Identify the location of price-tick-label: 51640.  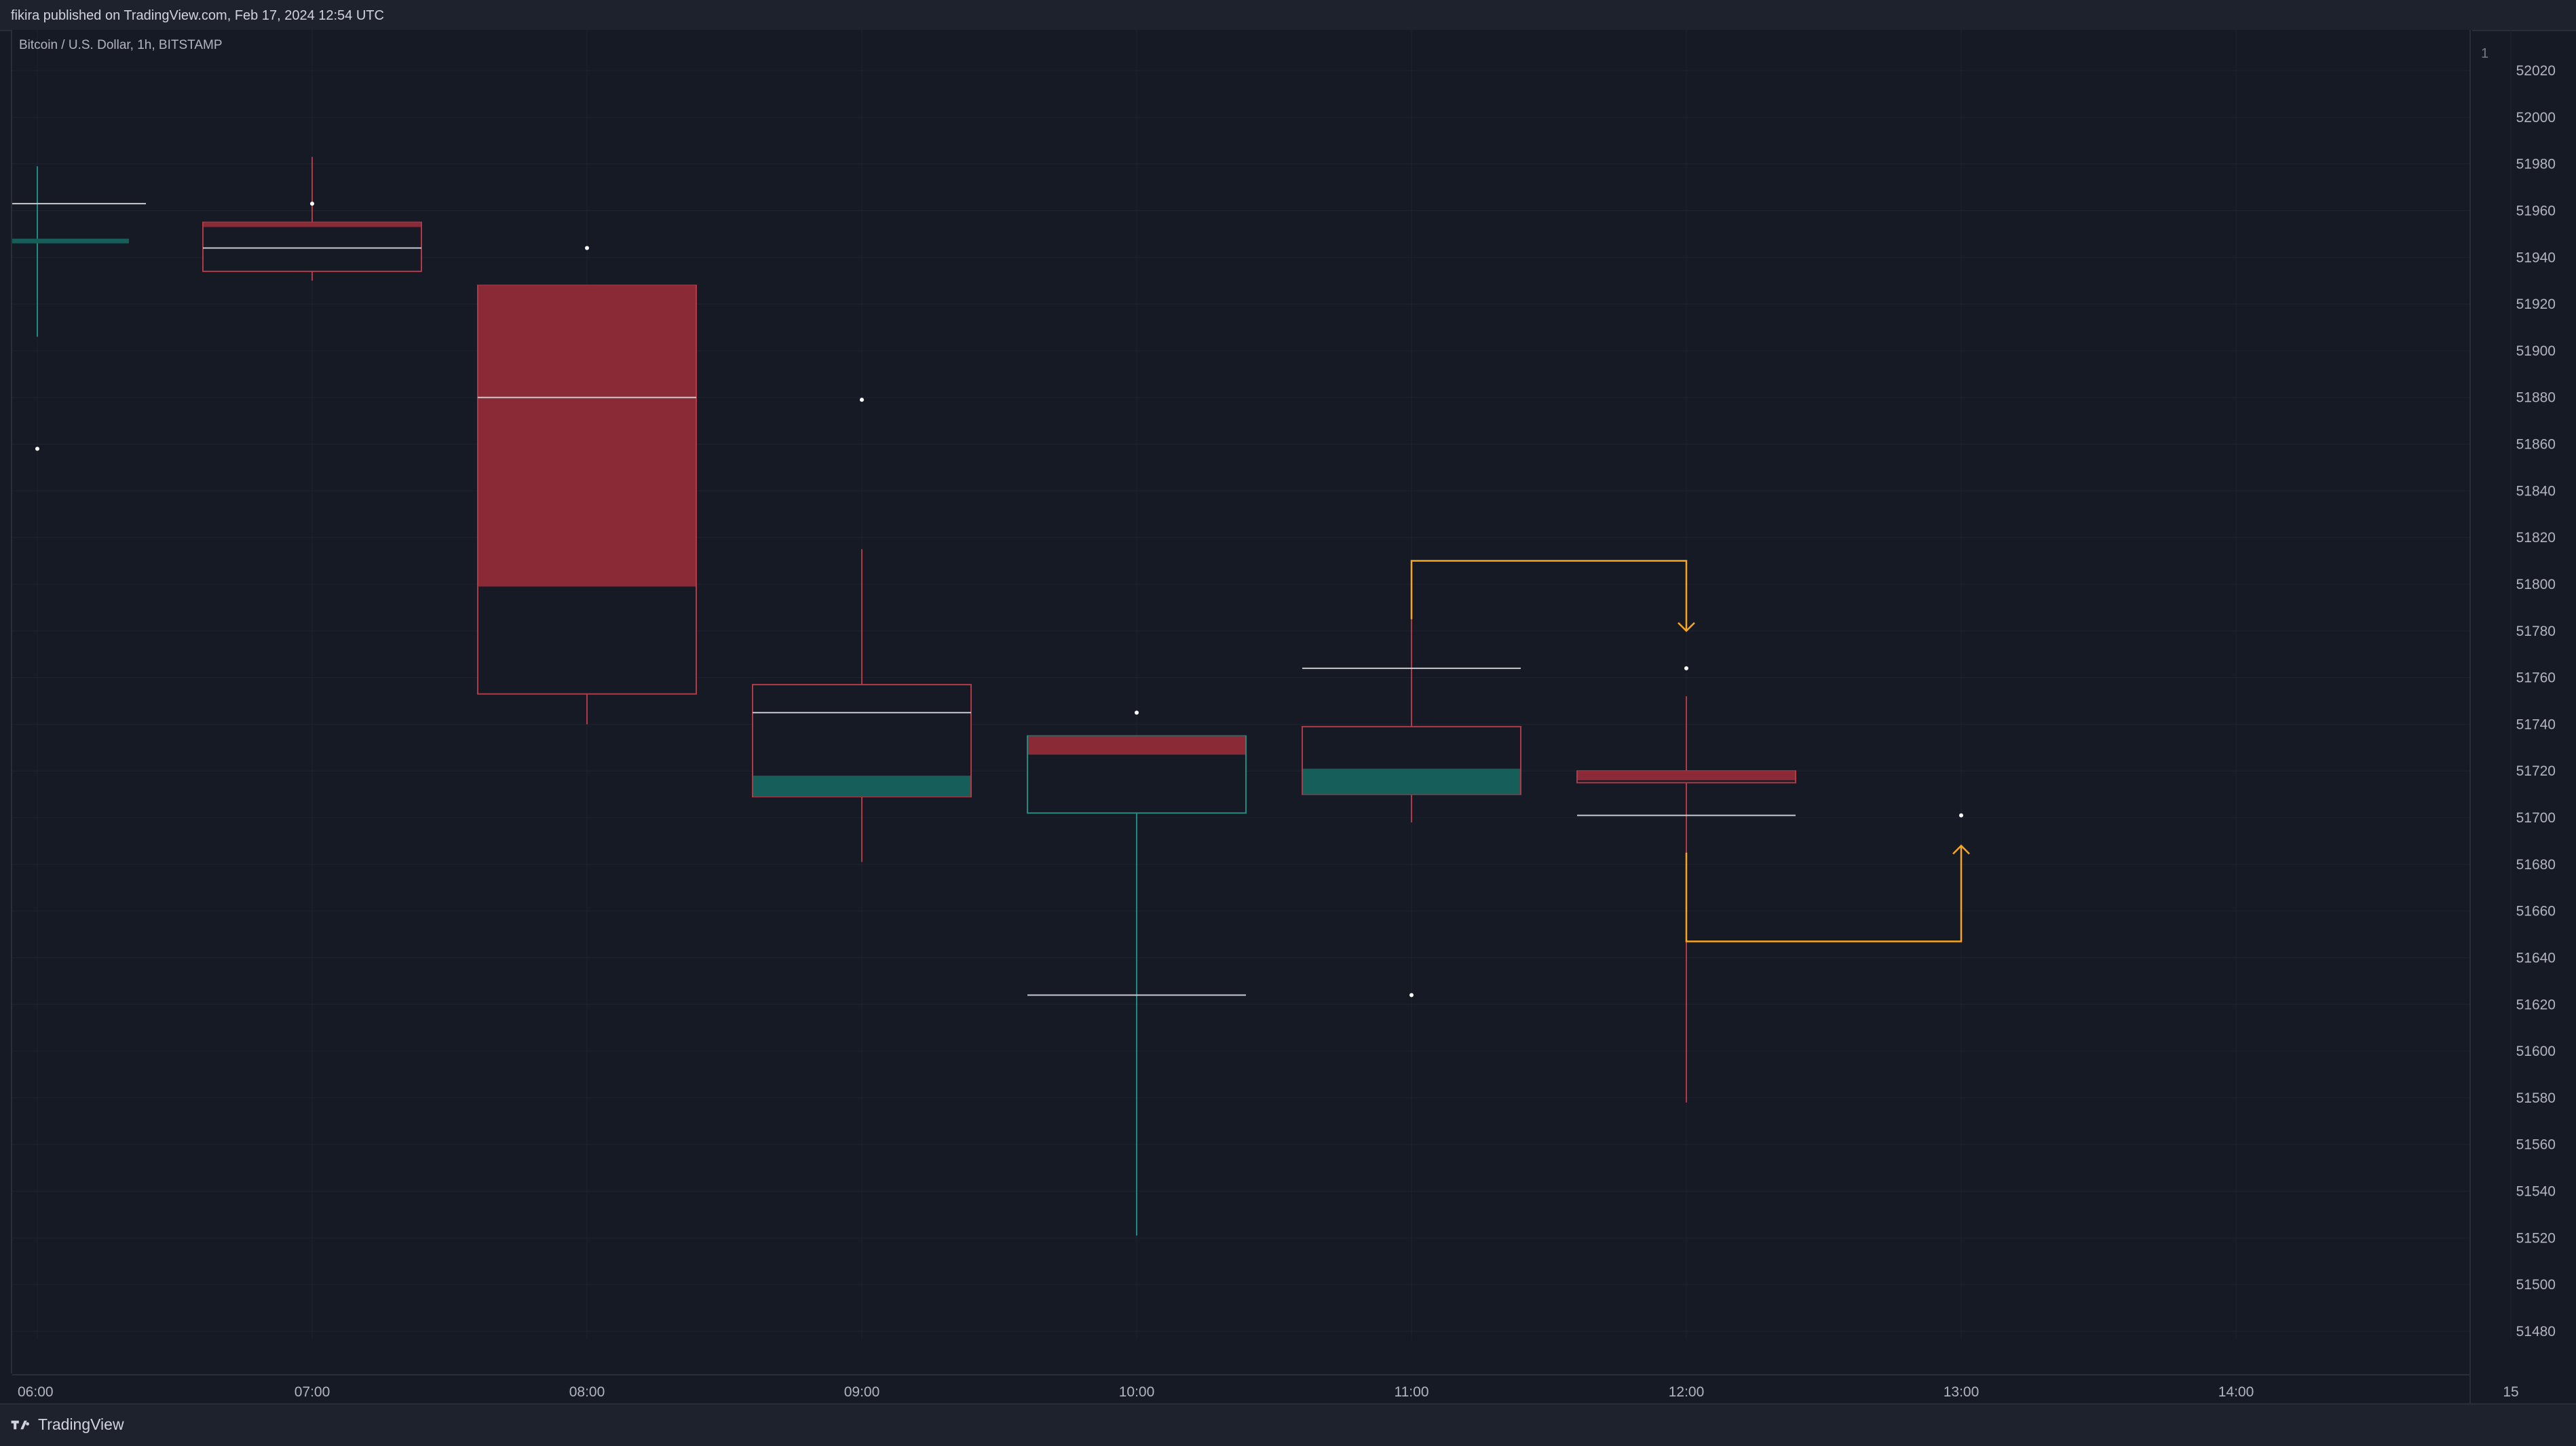
(2536, 958).